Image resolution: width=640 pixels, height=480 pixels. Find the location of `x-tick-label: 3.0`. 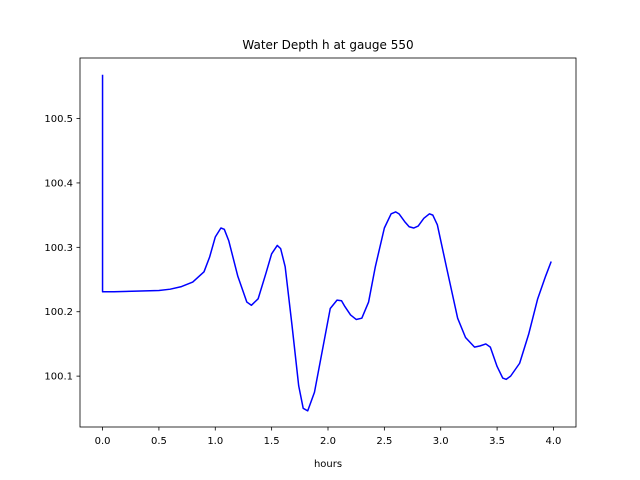

x-tick-label: 3.0 is located at coordinates (441, 441).